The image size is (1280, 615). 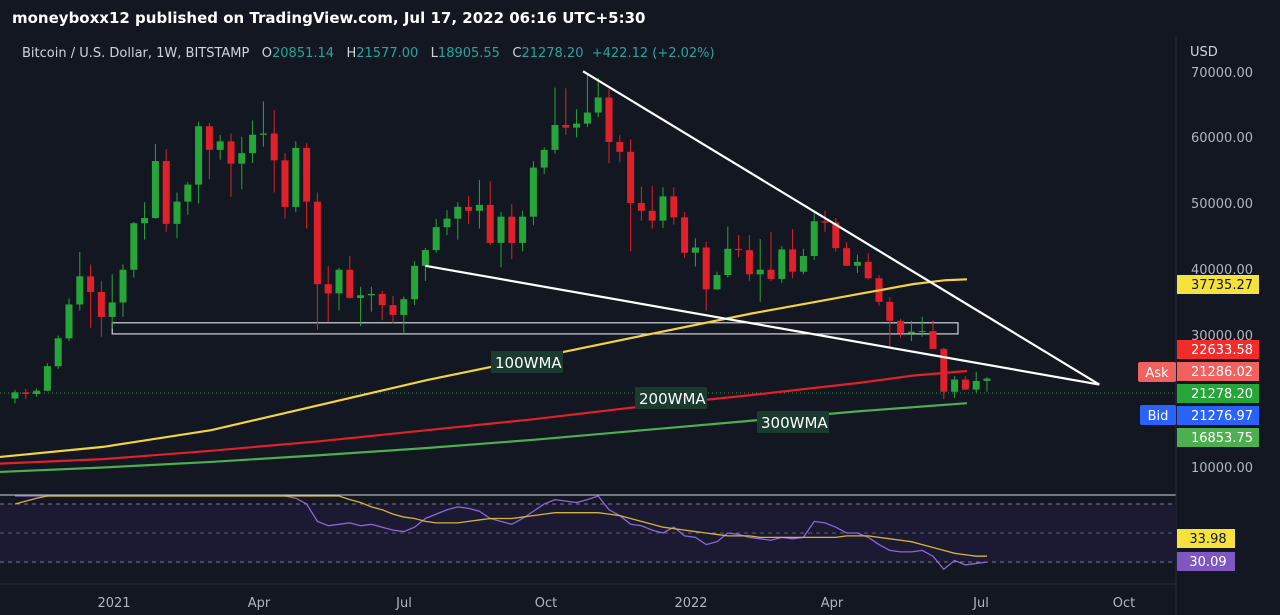 I want to click on rsi-ma-line, so click(x=500, y=526).